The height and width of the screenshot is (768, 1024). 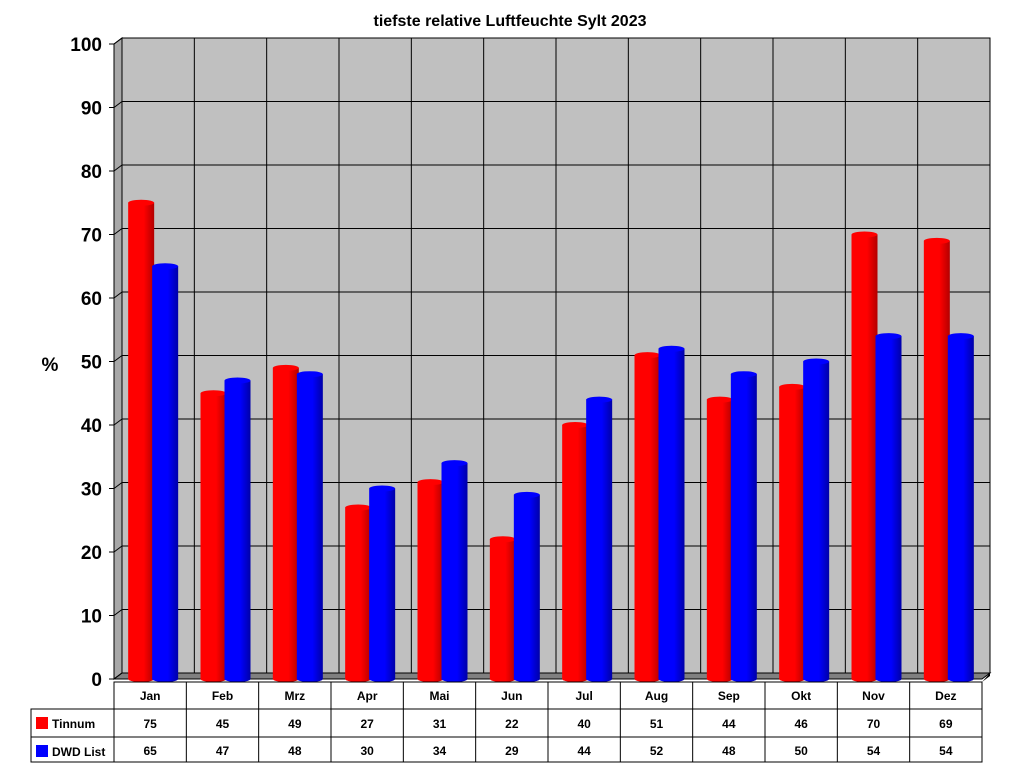 I want to click on y-tick-label: 60, so click(x=91, y=299).